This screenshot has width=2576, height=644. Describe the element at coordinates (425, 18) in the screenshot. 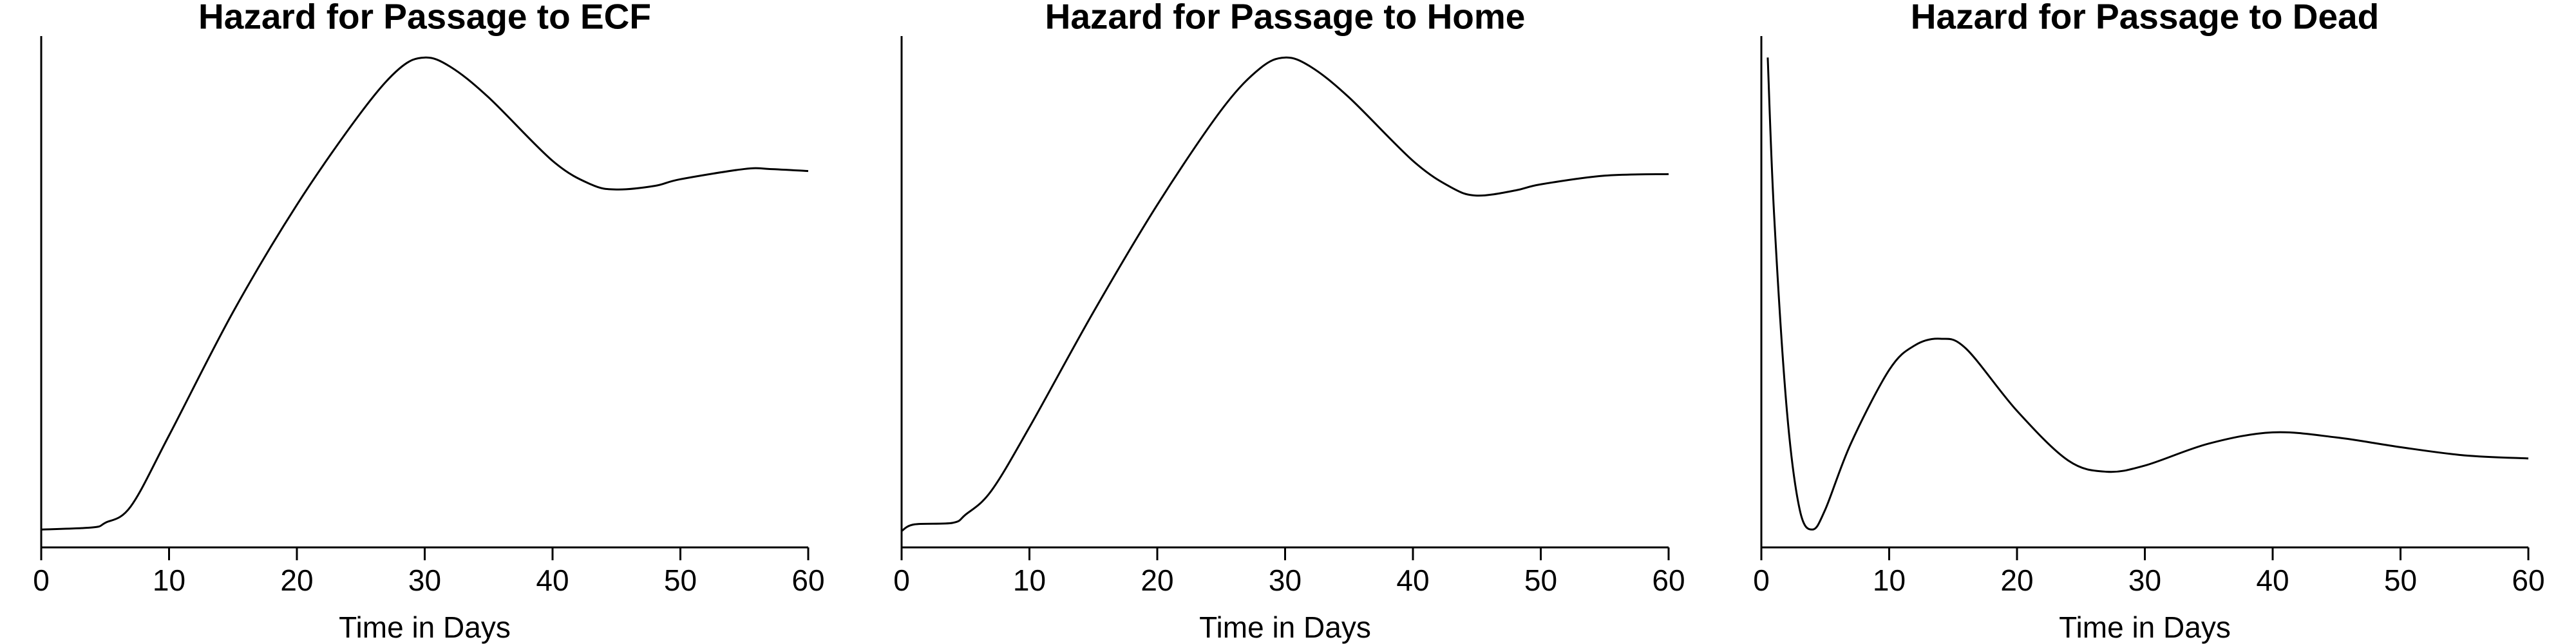

I see `chart-title: Hazard for Passage to ECF` at that location.